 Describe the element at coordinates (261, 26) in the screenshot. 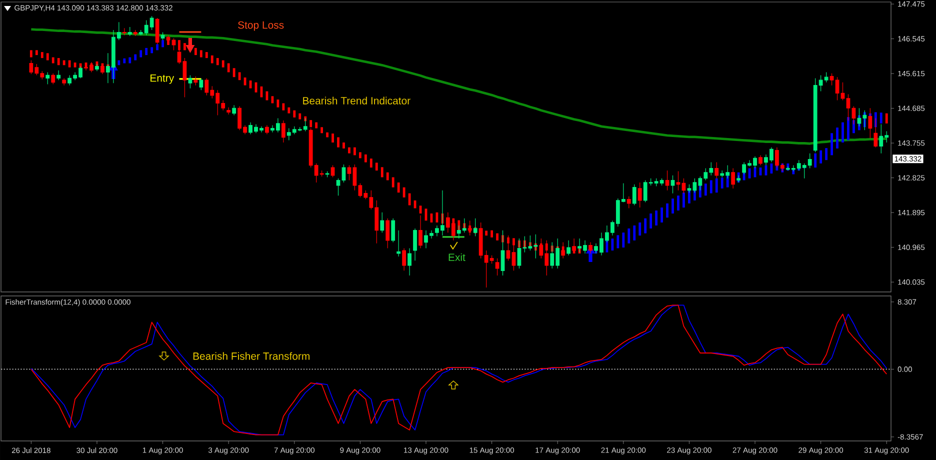

I see `annotation: Stop Loss` at that location.